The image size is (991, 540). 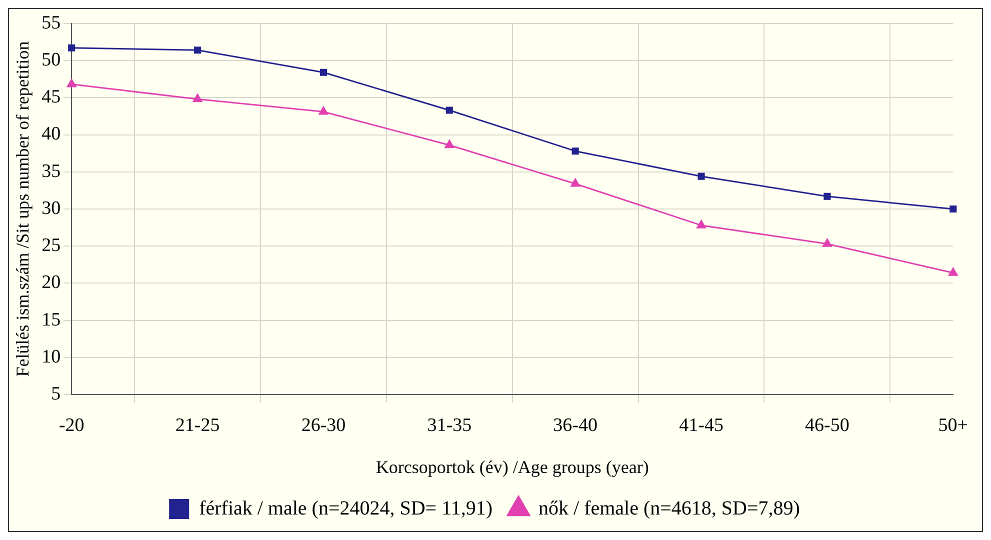 What do you see at coordinates (51, 60) in the screenshot?
I see `y-tick-label: 50` at bounding box center [51, 60].